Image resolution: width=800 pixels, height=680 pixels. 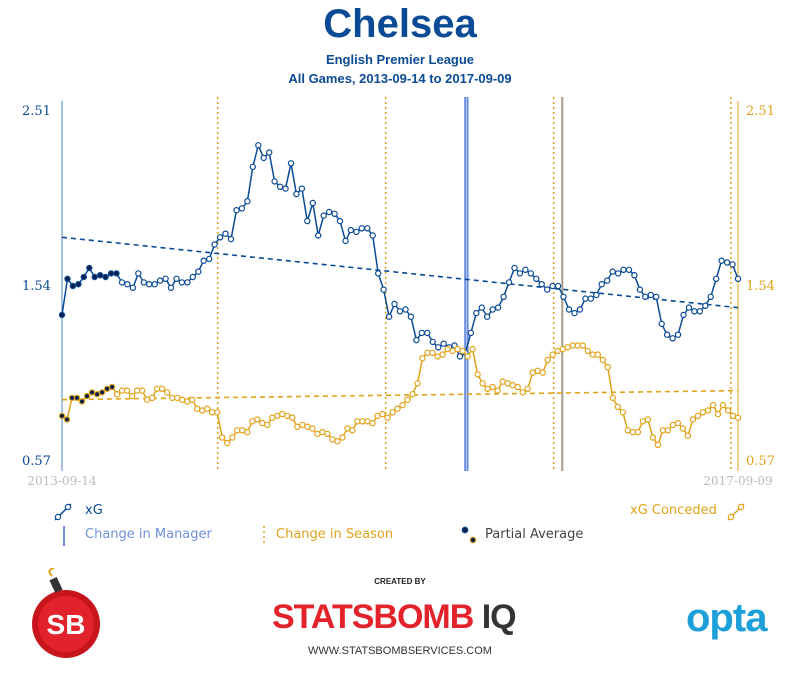 I want to click on legend-xg-glyph, so click(x=63, y=512).